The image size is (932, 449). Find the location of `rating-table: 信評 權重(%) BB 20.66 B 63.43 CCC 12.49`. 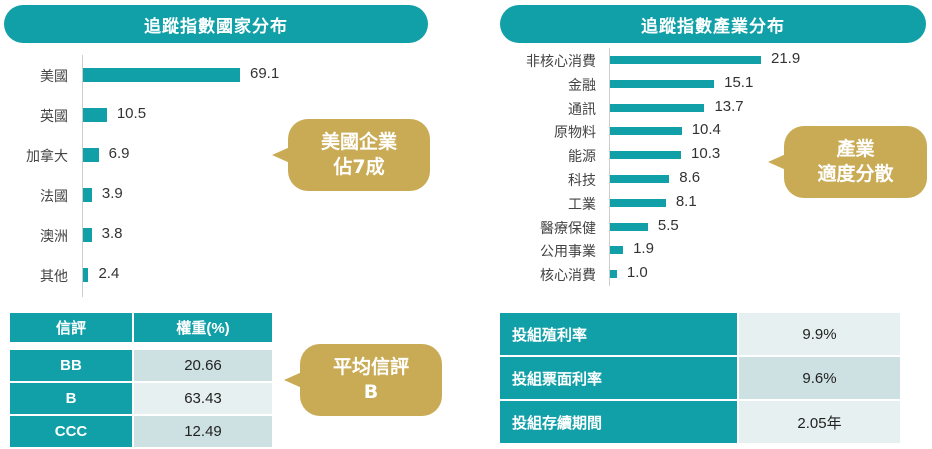

rating-table: 信評 權重(%) BB 20.66 B 63.43 CCC 12.49 is located at coordinates (141, 380).